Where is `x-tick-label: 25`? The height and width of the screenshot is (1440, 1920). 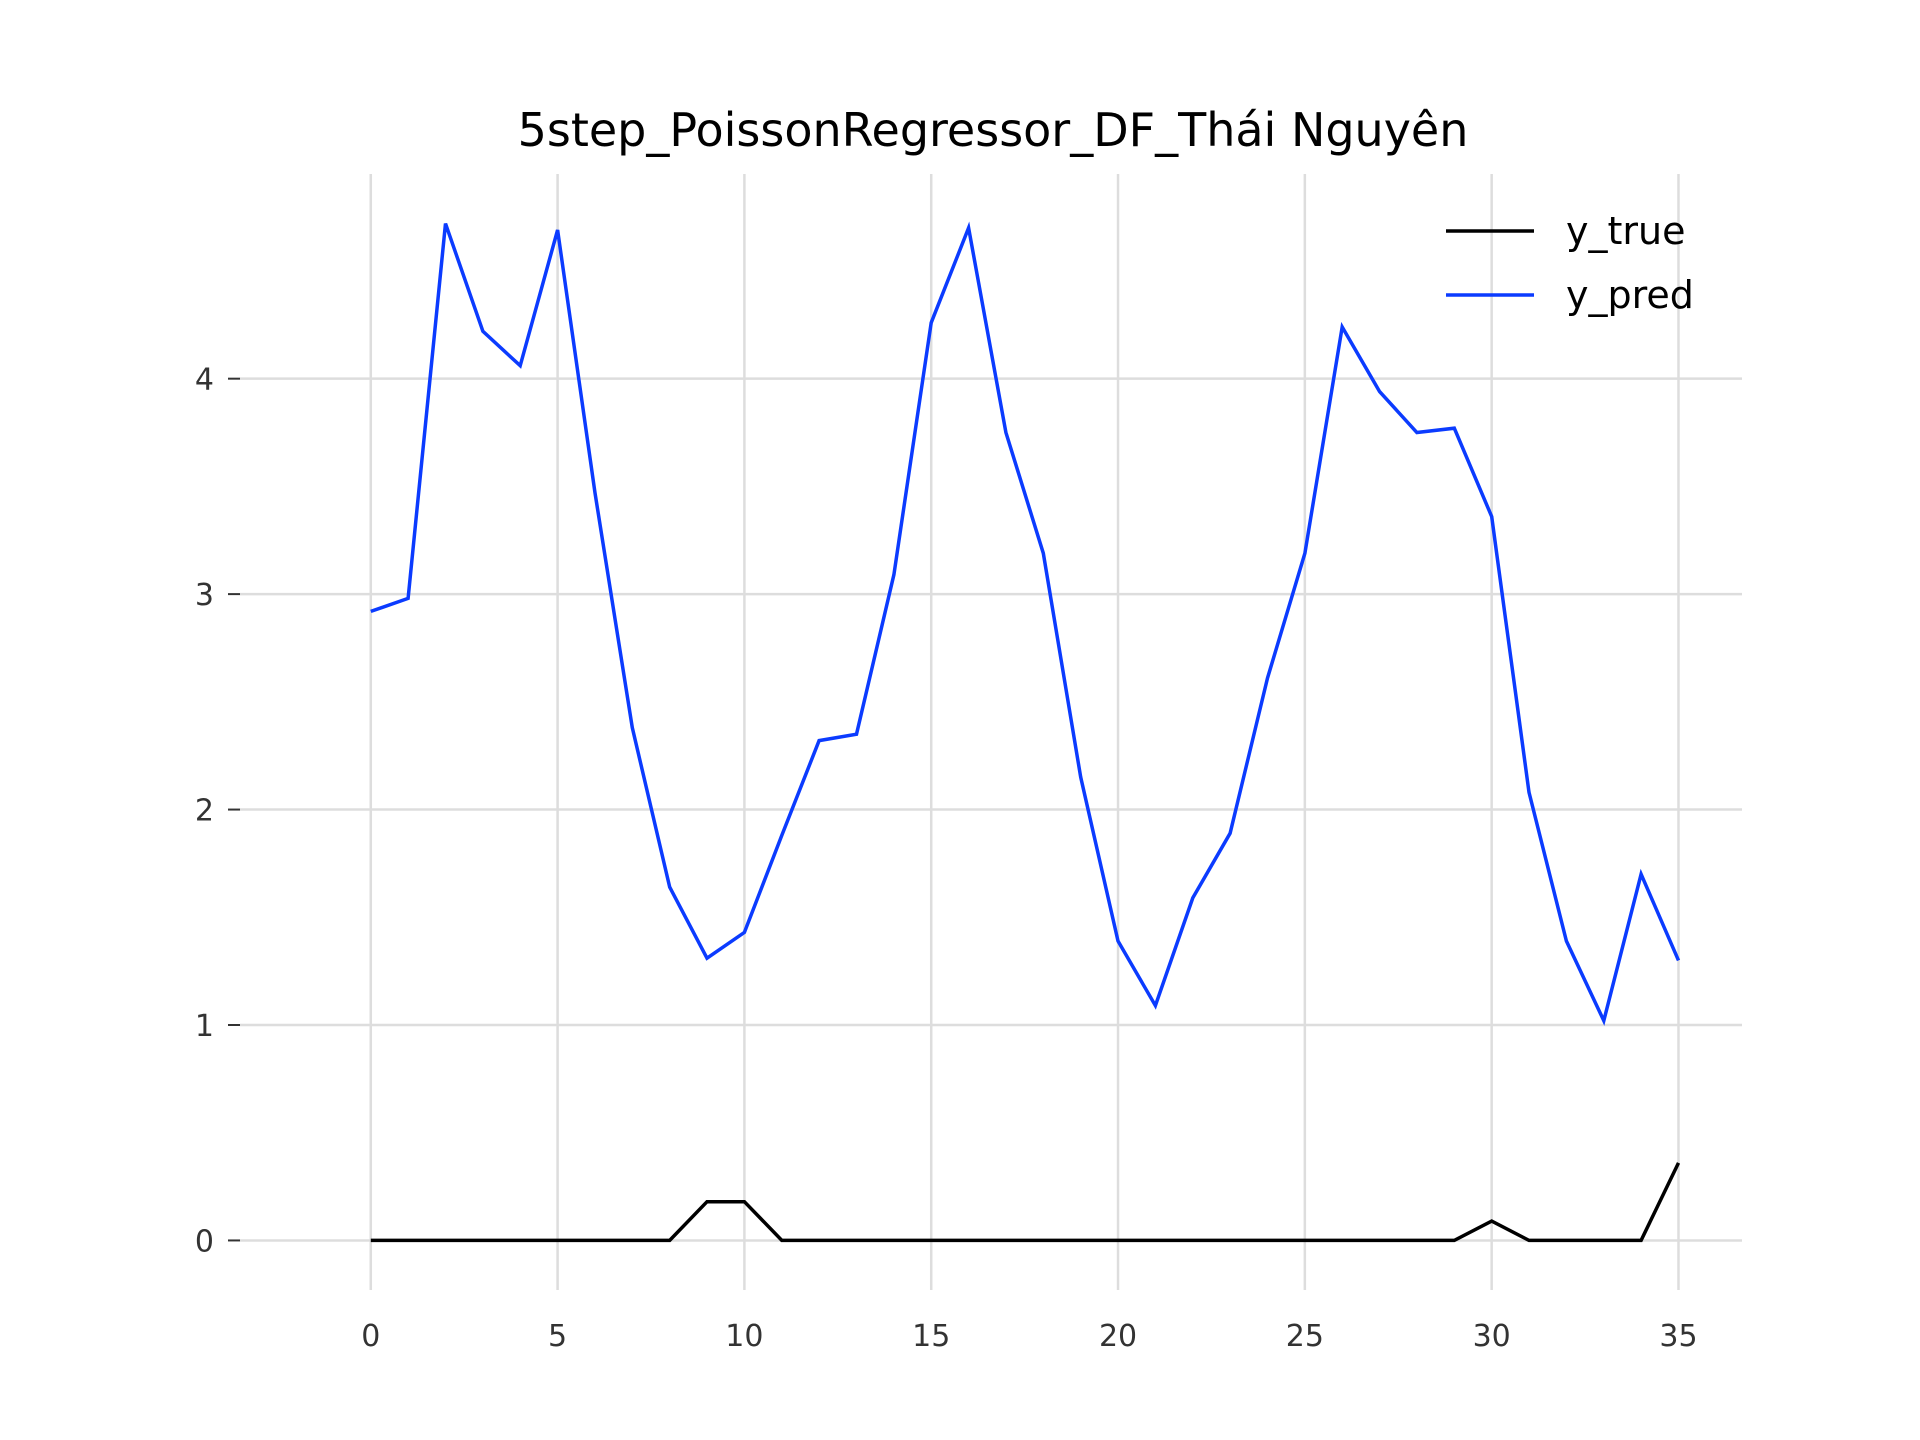
x-tick-label: 25 is located at coordinates (1305, 1336).